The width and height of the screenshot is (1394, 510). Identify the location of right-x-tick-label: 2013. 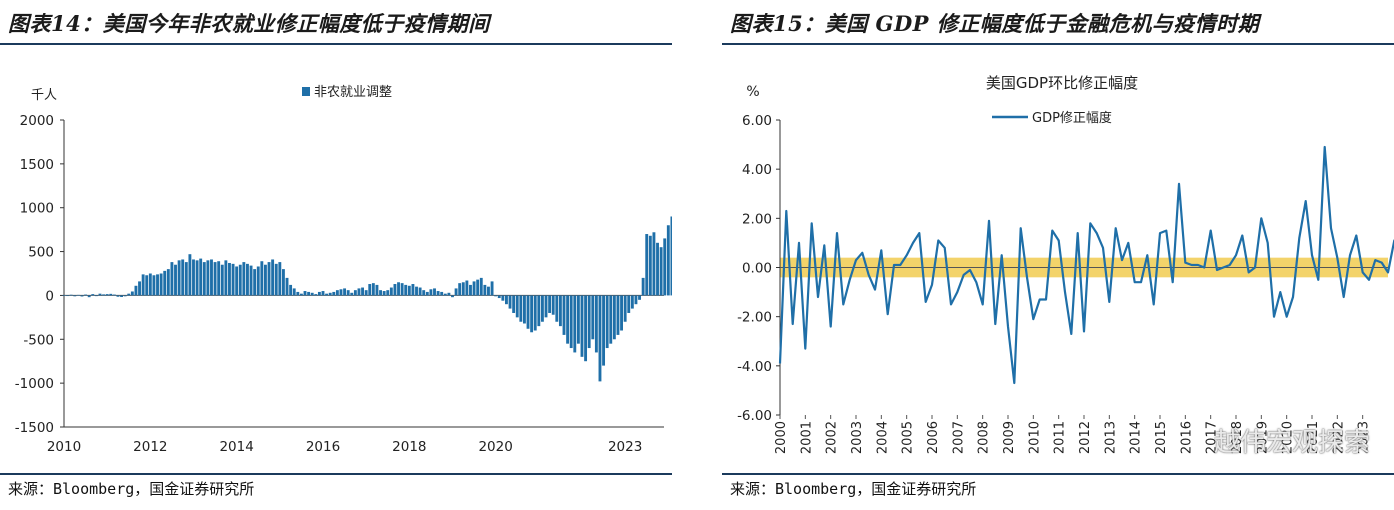
(1110, 437).